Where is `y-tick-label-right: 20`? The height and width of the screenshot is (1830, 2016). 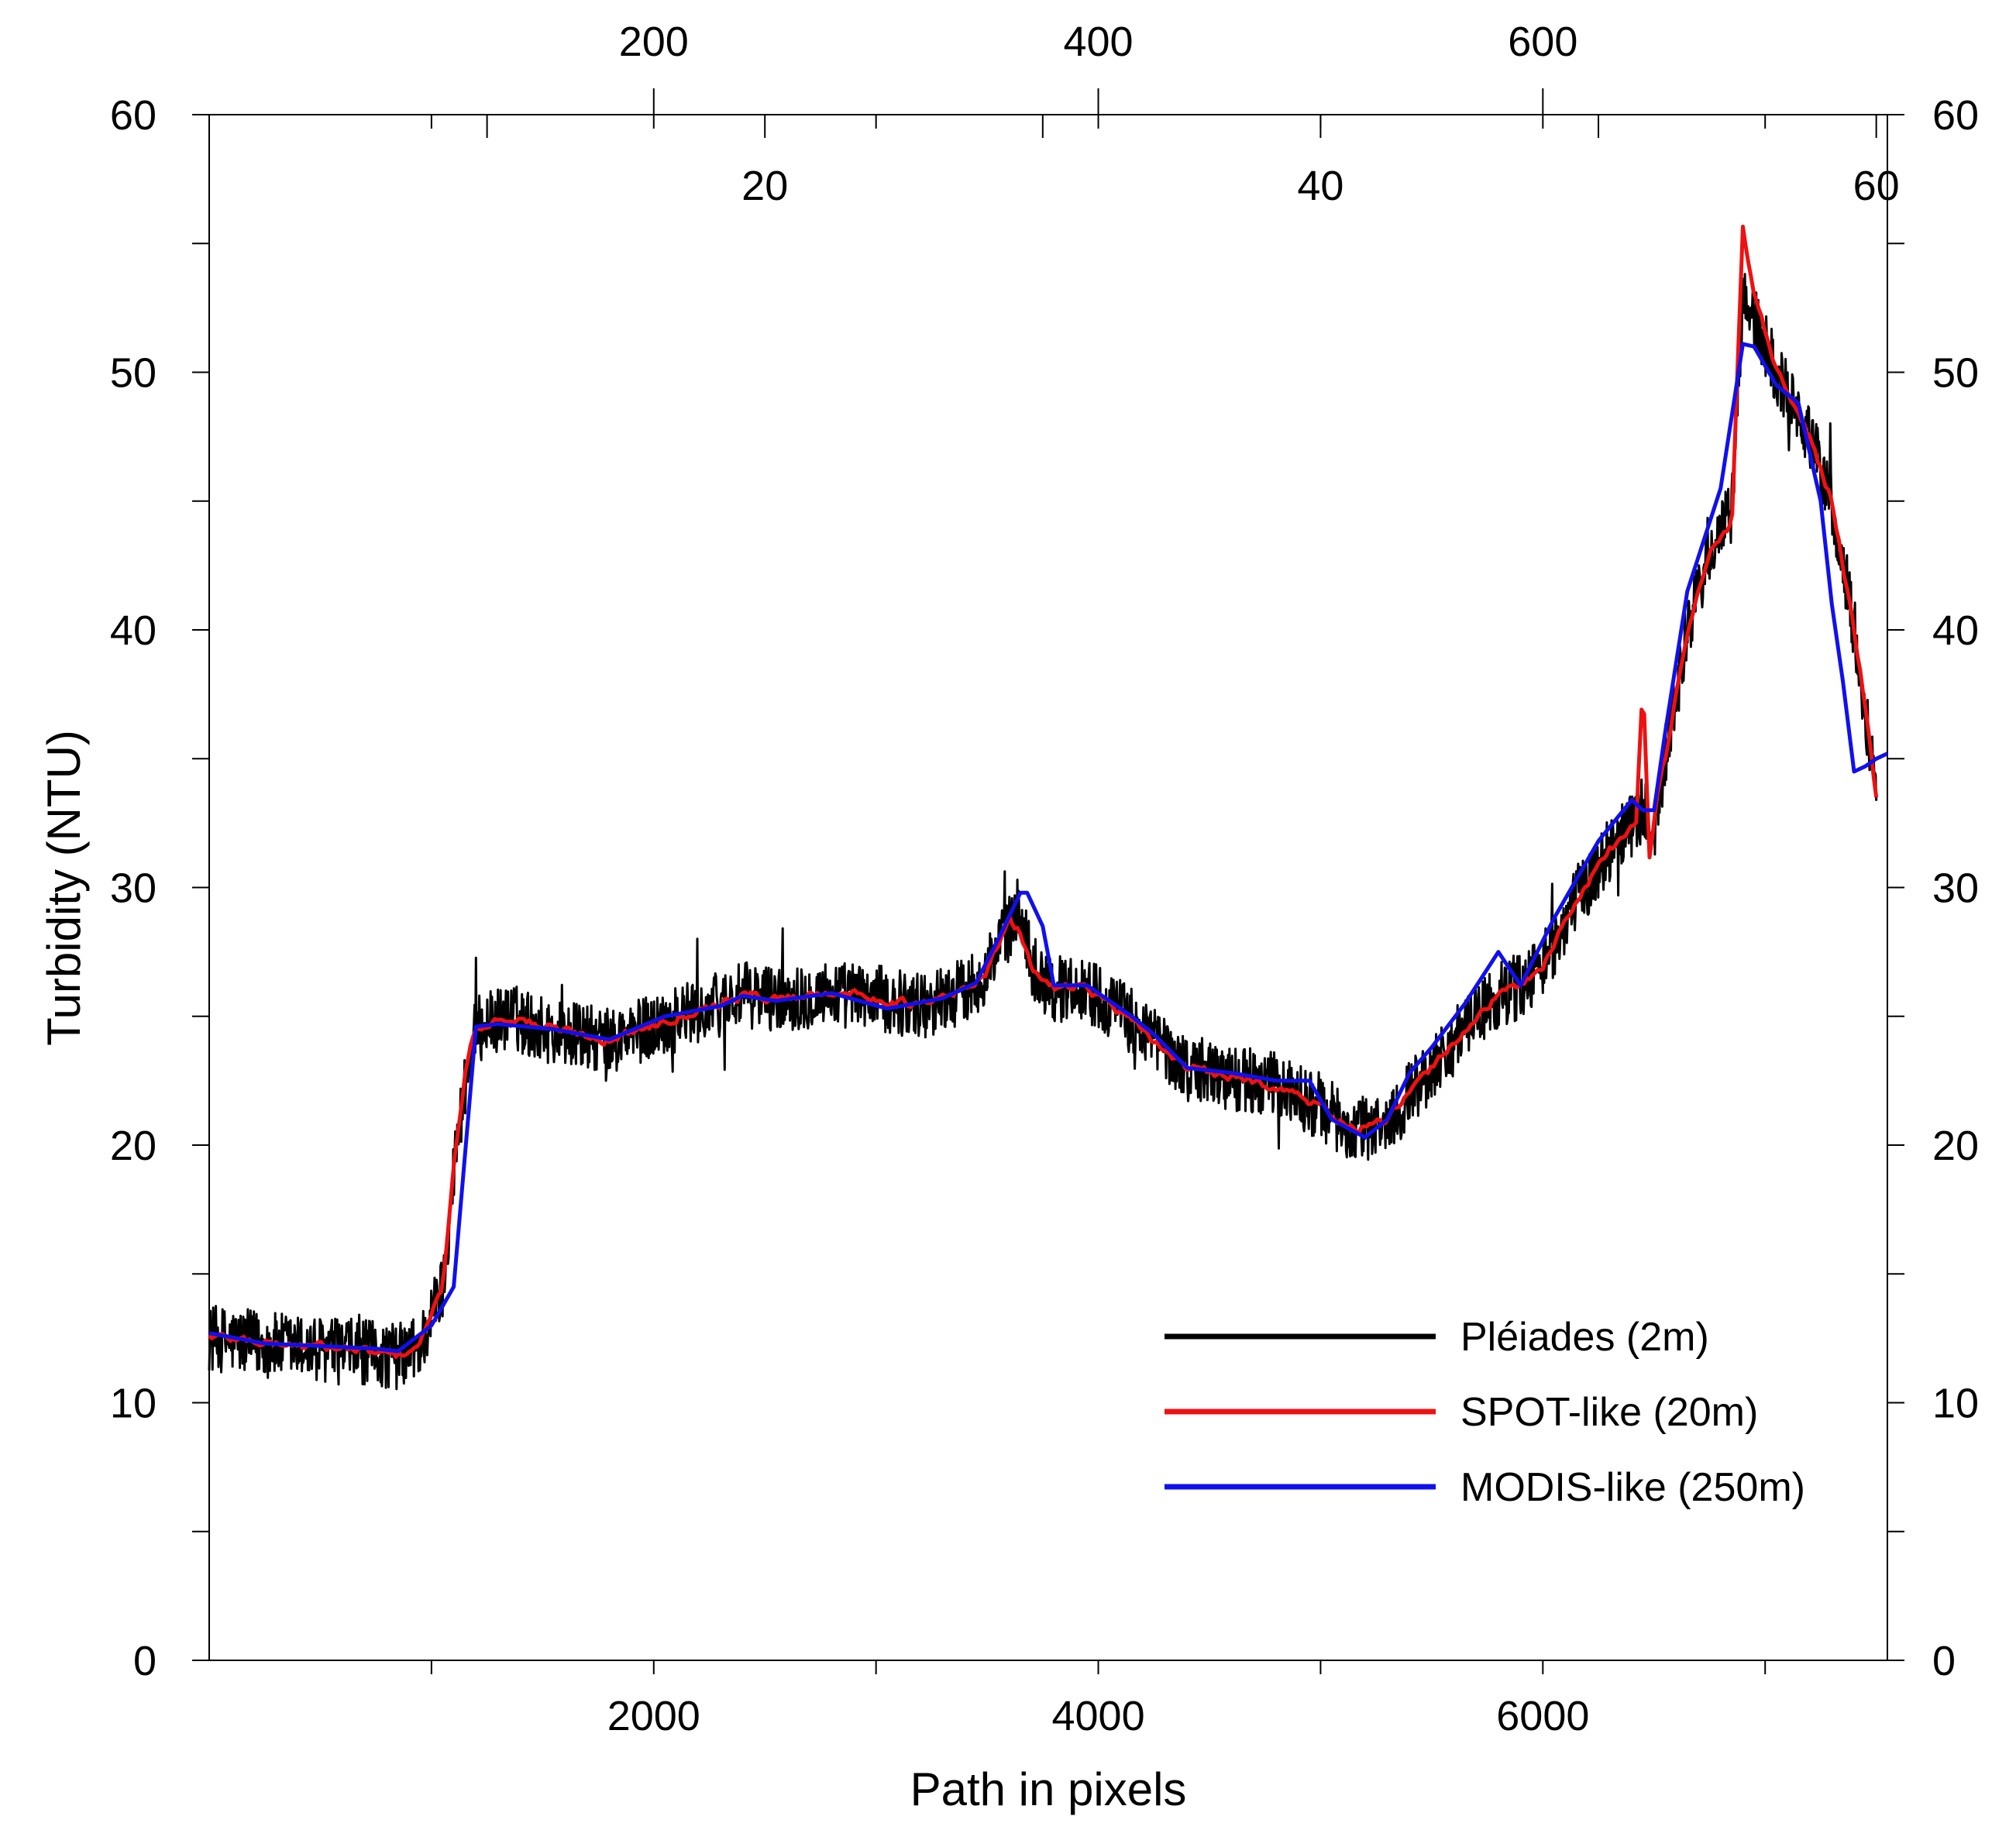 y-tick-label-right: 20 is located at coordinates (1956, 1146).